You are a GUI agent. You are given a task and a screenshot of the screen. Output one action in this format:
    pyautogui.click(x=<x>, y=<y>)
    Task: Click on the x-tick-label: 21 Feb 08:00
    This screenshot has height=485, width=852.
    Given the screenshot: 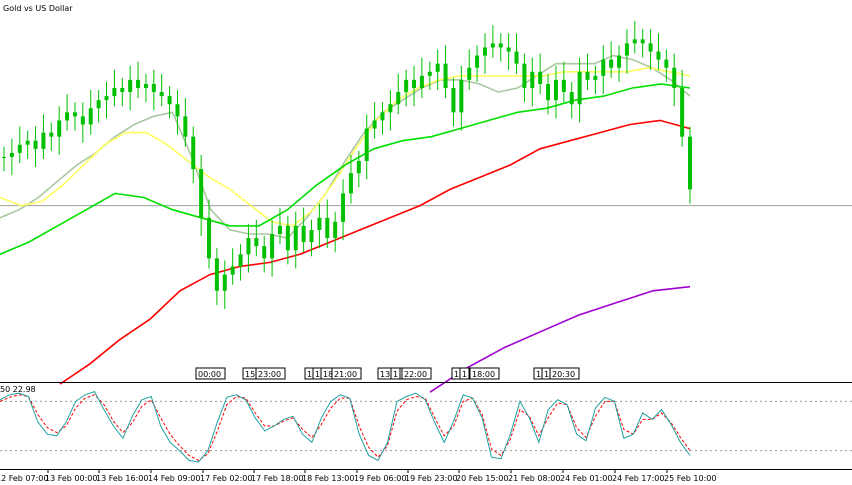 What is the action you would take?
    pyautogui.click(x=534, y=478)
    